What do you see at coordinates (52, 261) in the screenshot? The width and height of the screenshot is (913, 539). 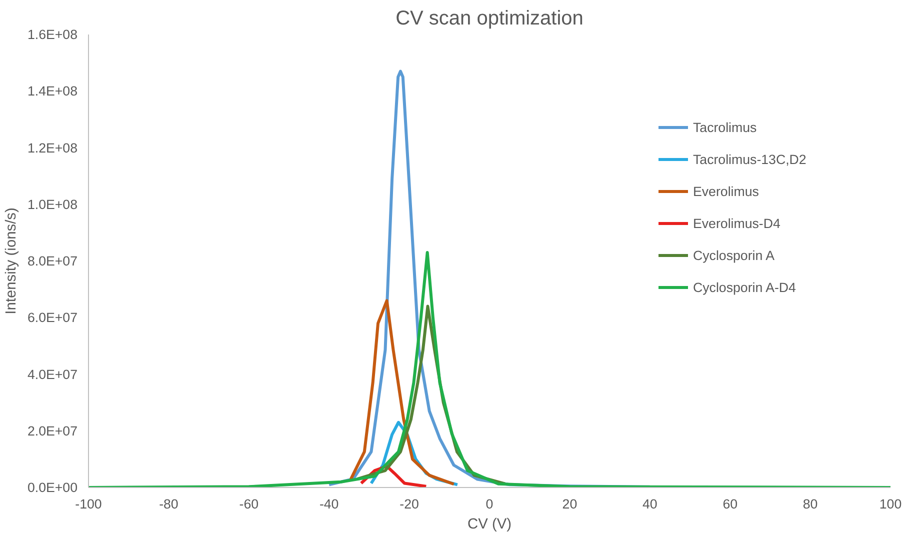 I see `y-tick-label: 8.0E+07` at bounding box center [52, 261].